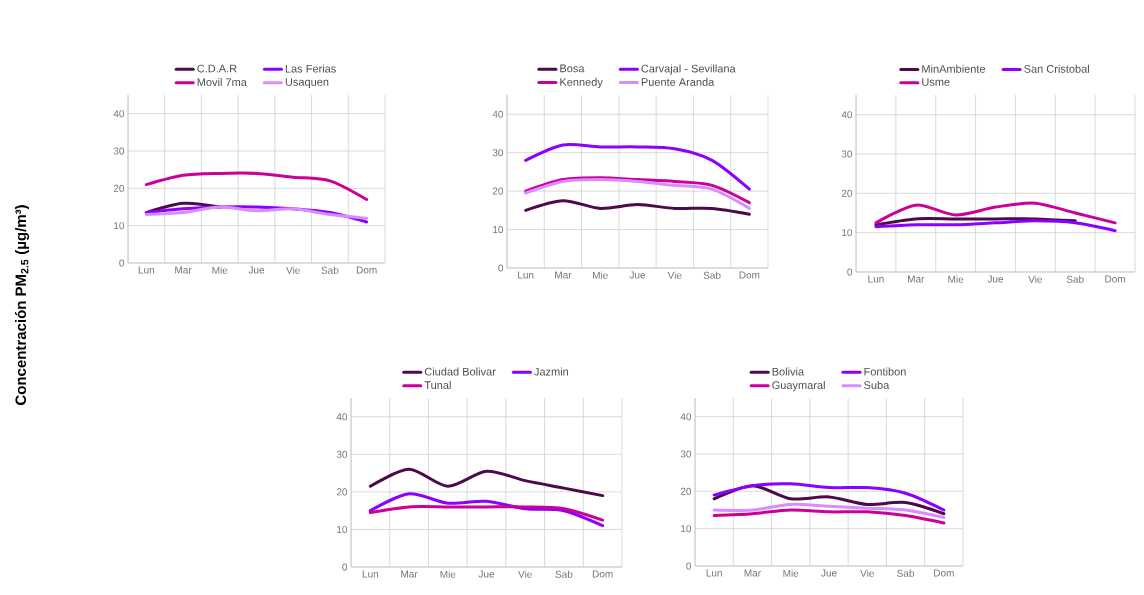  What do you see at coordinates (688, 69) in the screenshot?
I see `legend-label: Carvajal - Sevillana` at bounding box center [688, 69].